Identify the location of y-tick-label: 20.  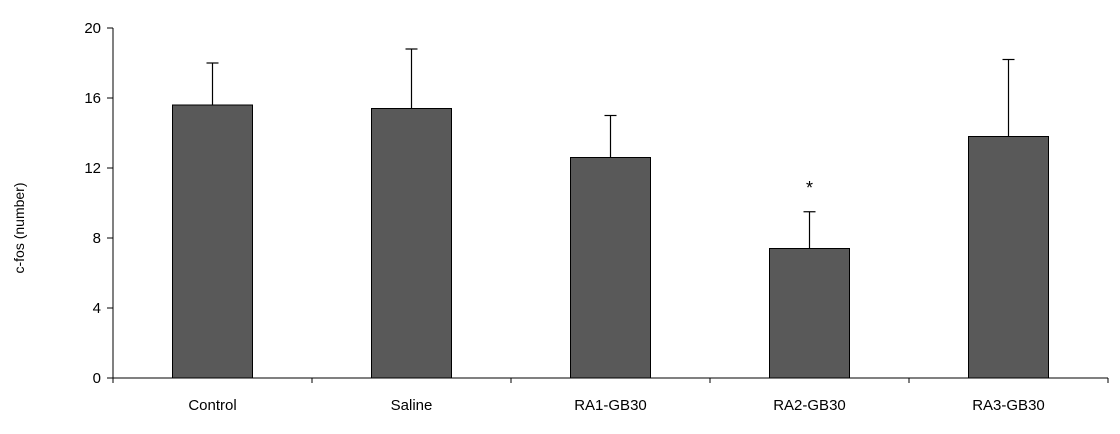
(92, 28).